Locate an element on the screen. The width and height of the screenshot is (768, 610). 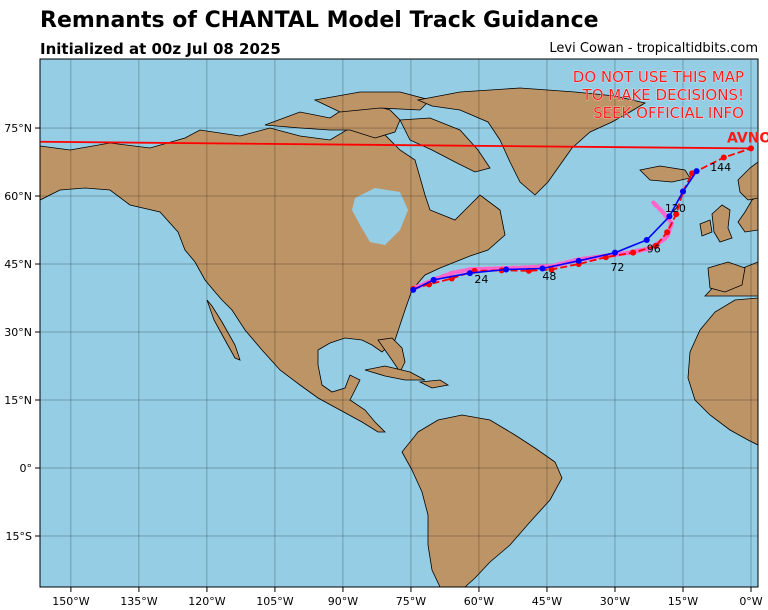
forecast-hour-label: 144 is located at coordinates (720, 167).